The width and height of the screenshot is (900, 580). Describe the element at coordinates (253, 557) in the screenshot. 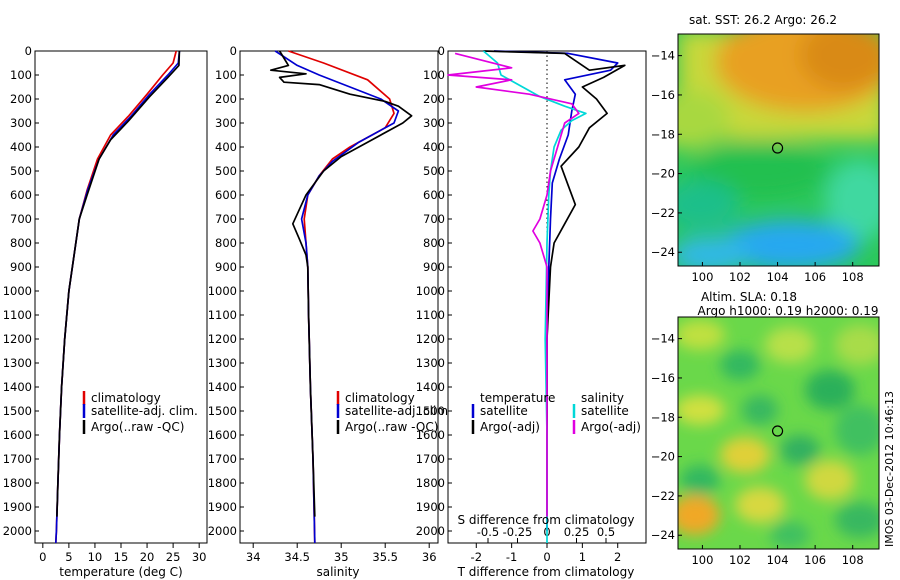

I see `x-tick-label: 34` at that location.